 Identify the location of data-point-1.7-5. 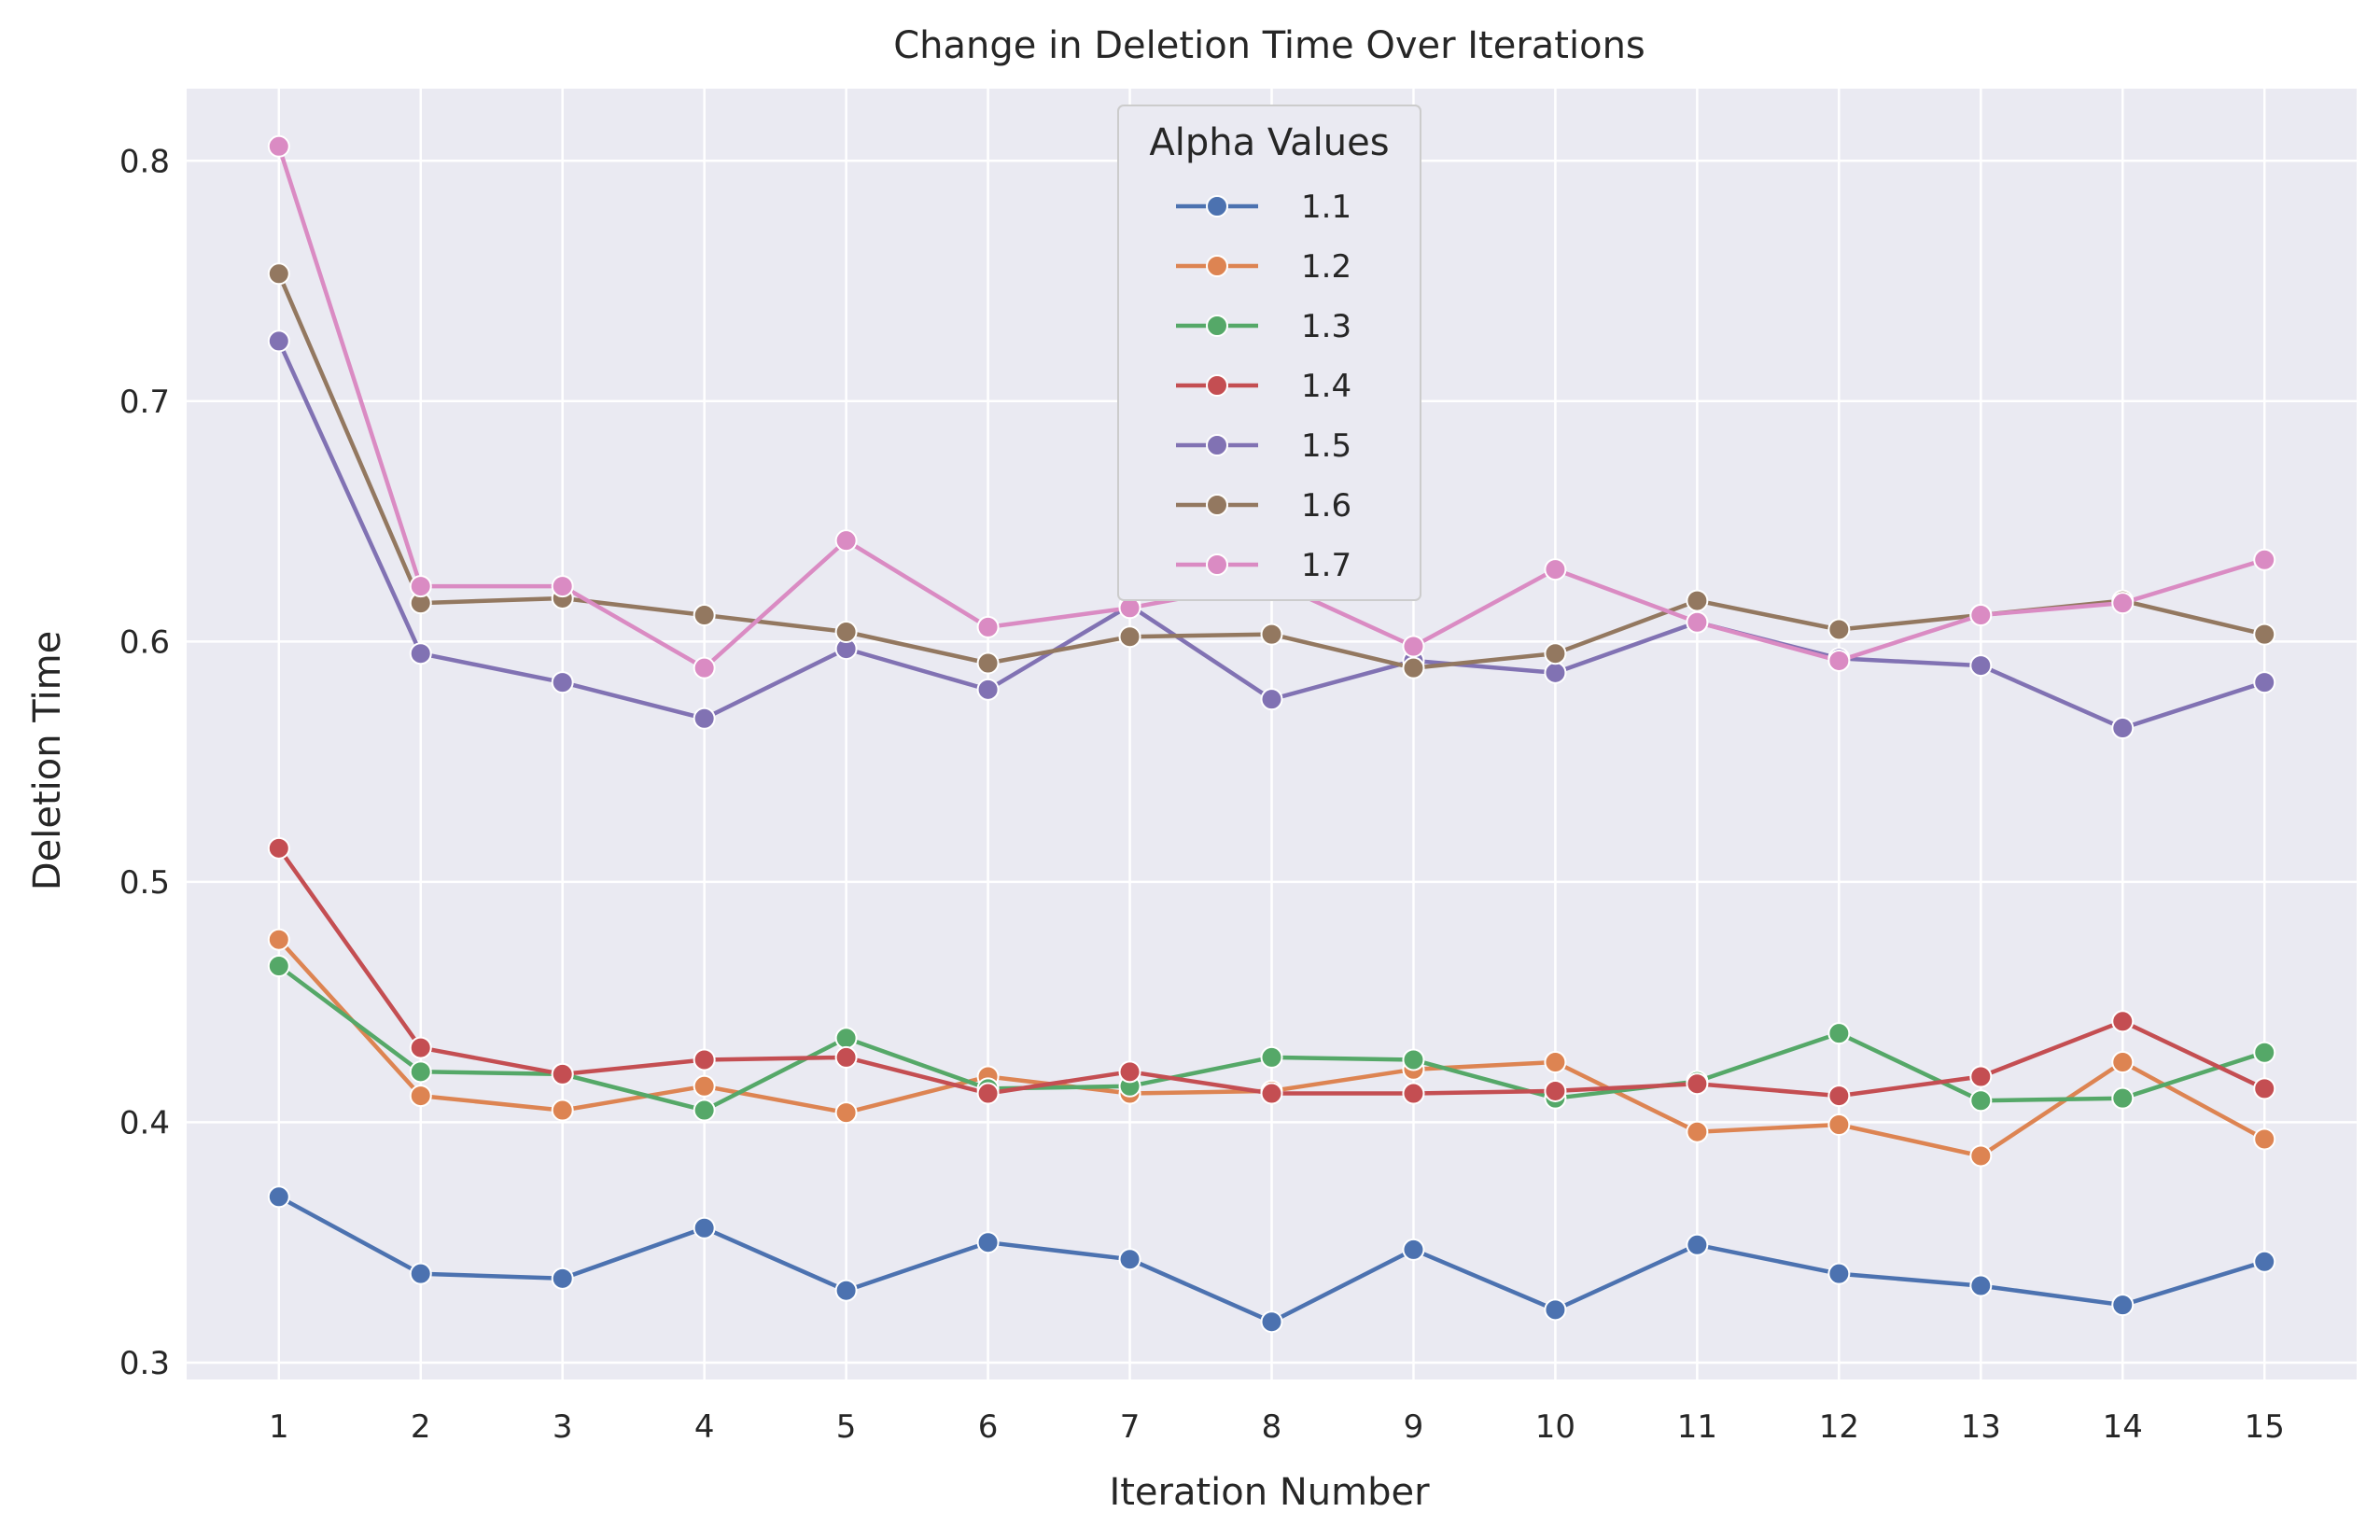
(846, 541).